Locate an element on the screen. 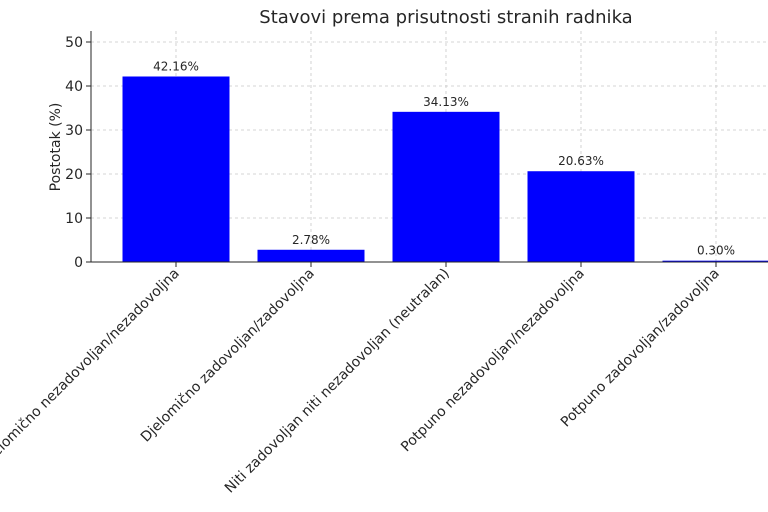 The width and height of the screenshot is (768, 512). y-tick-label: 50 is located at coordinates (74, 43).